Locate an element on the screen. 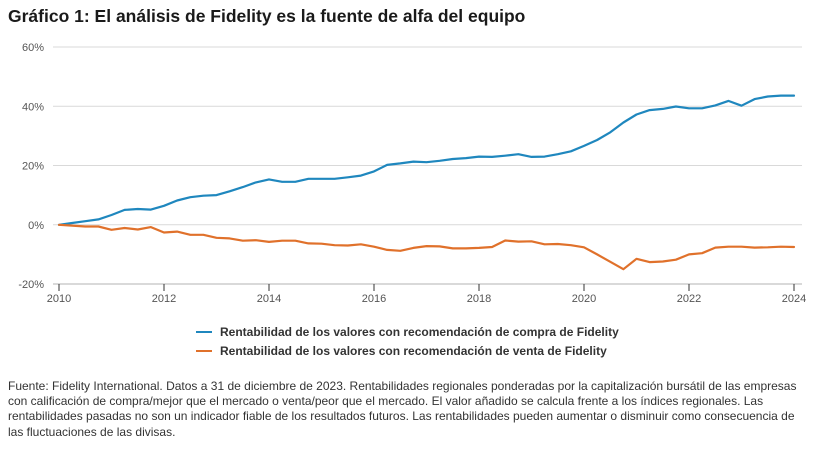 Image resolution: width=821 pixels, height=456 pixels. legend-swatch-buy is located at coordinates (204, 331).